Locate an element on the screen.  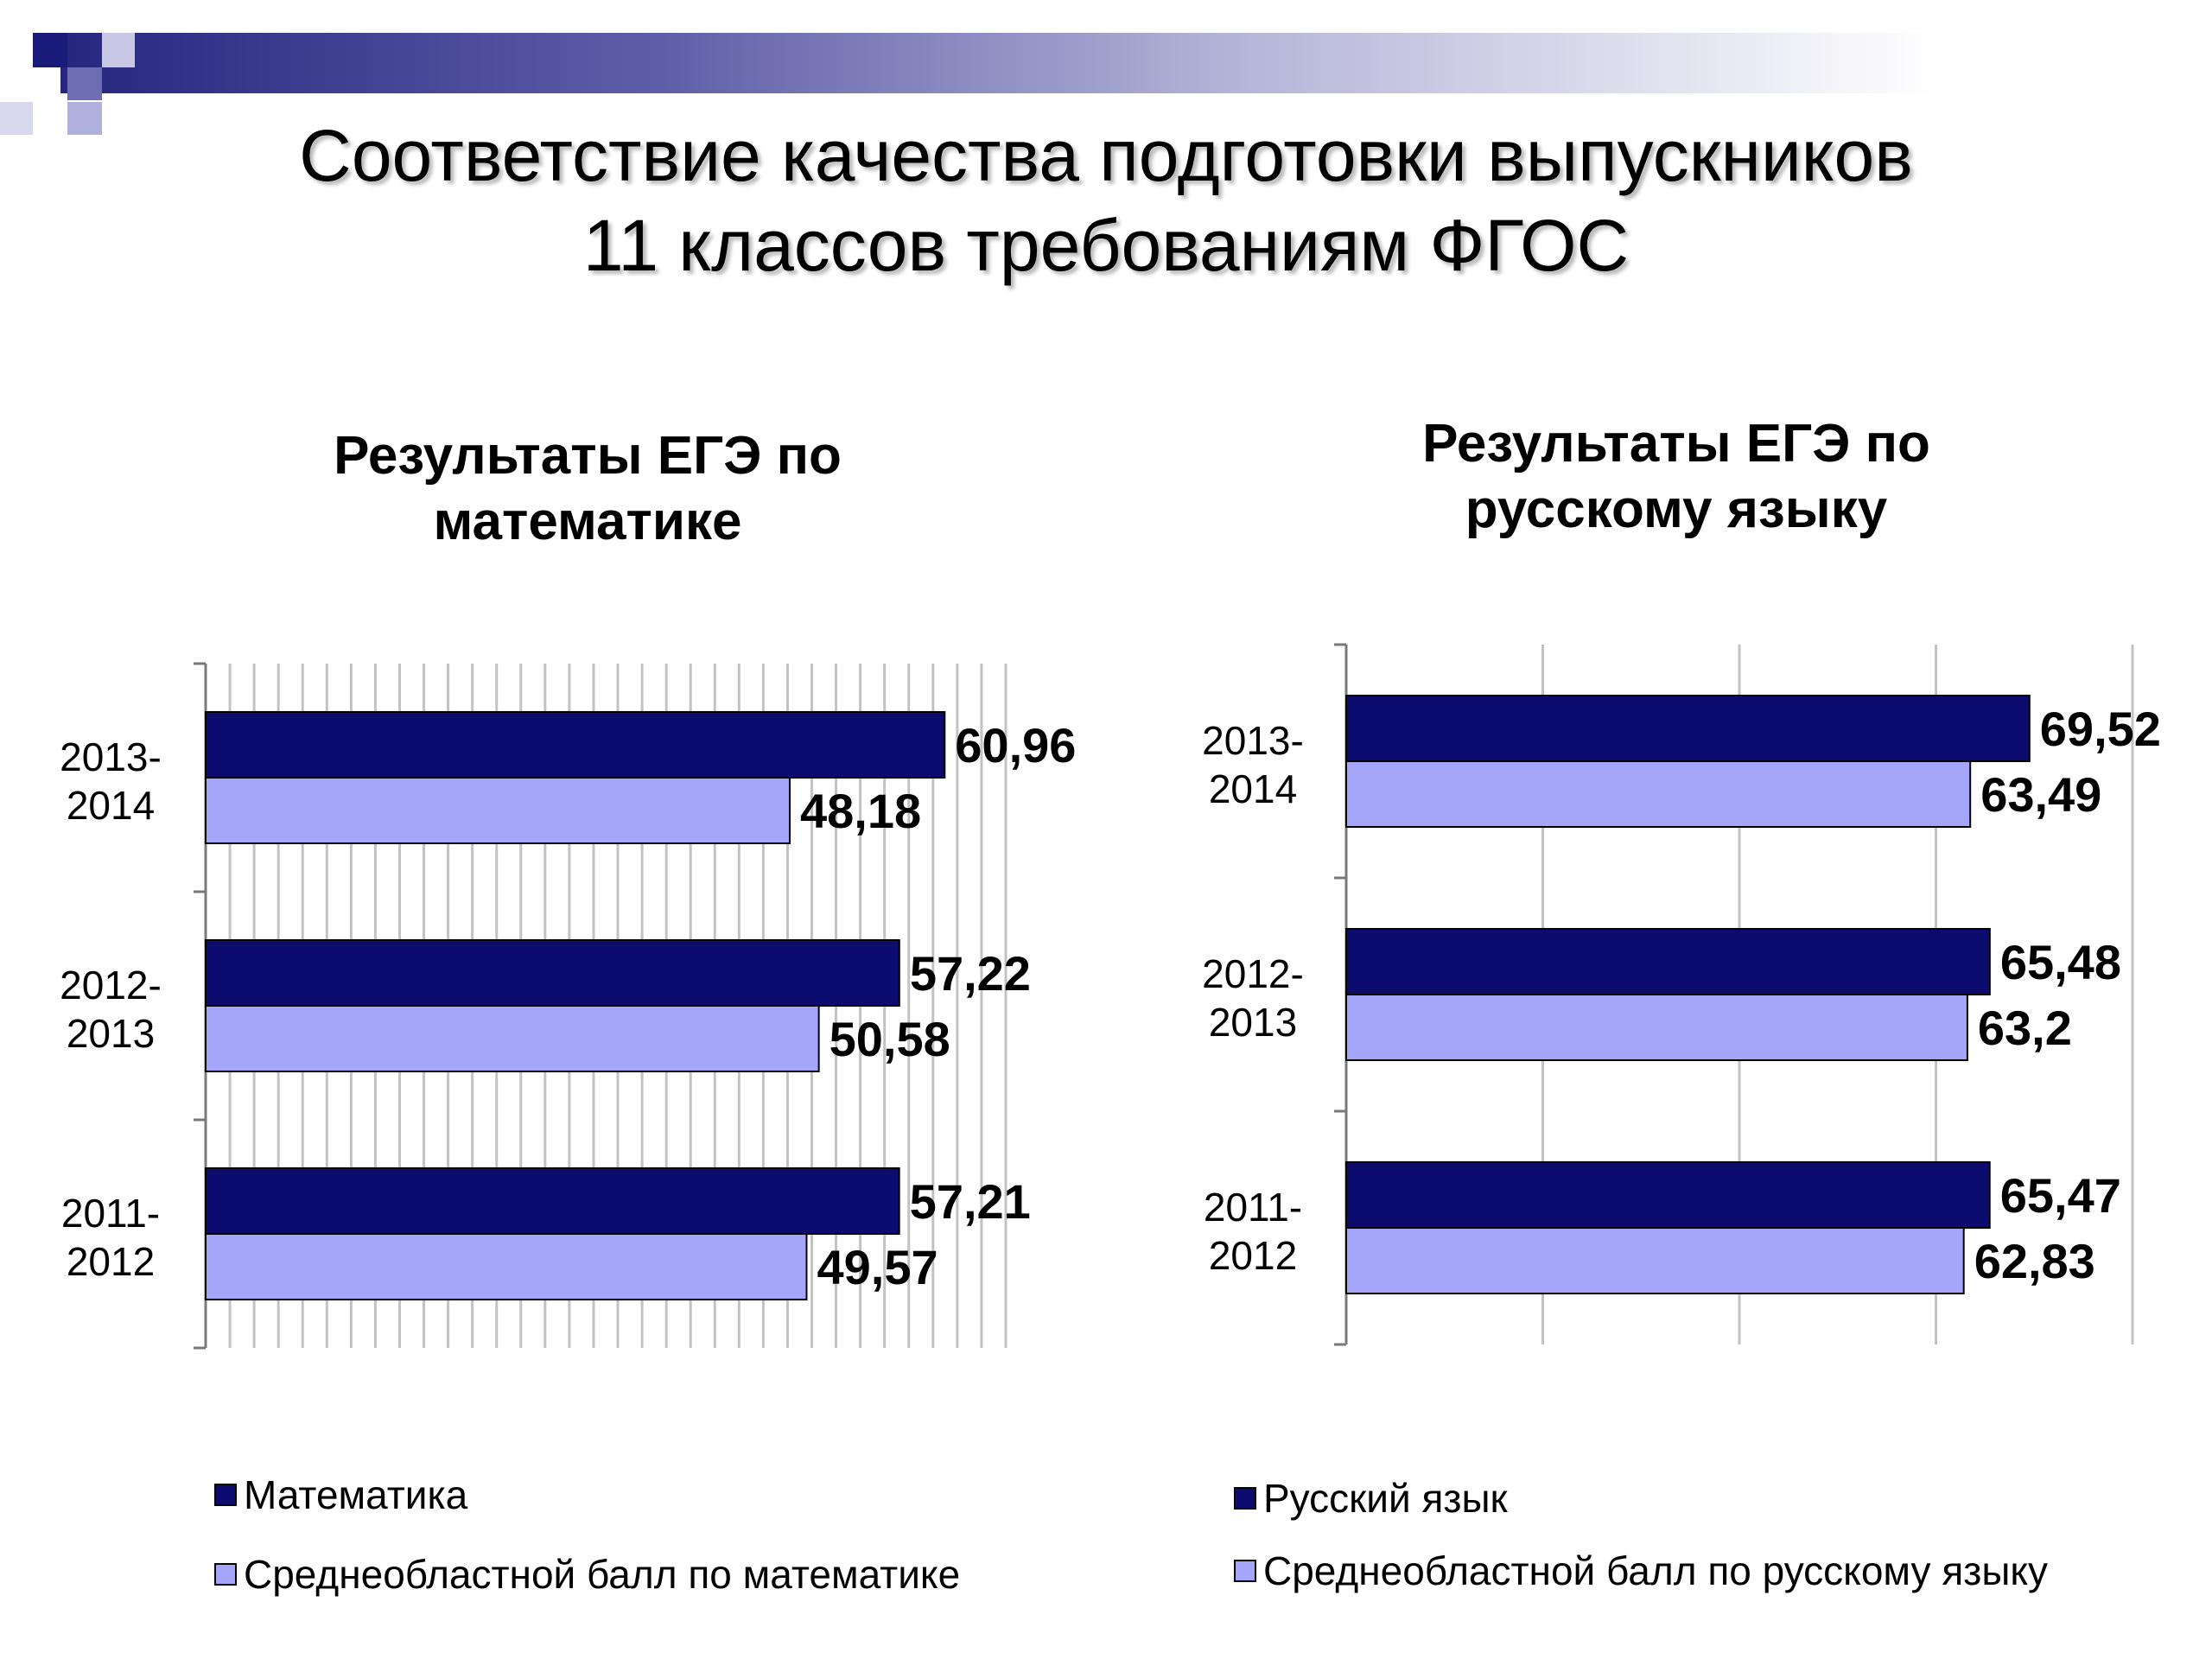
data-label: 62,83 is located at coordinates (2035, 1261).